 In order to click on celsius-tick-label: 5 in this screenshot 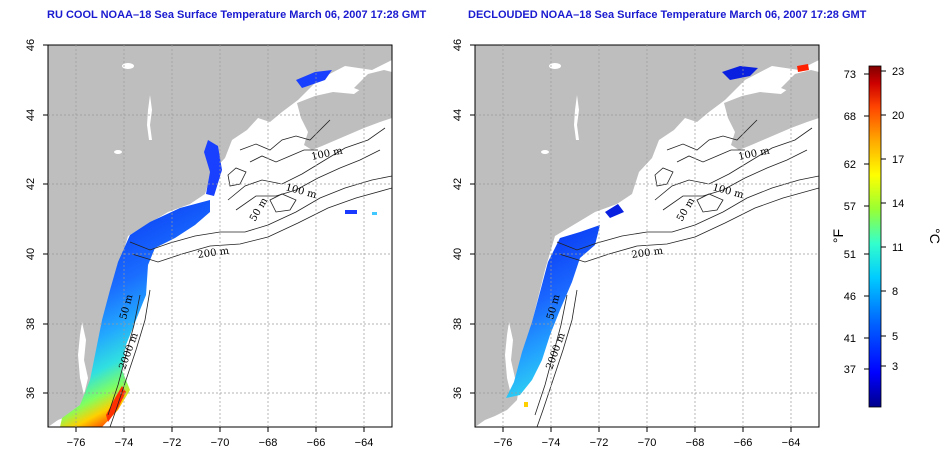, I will do `click(895, 337)`.